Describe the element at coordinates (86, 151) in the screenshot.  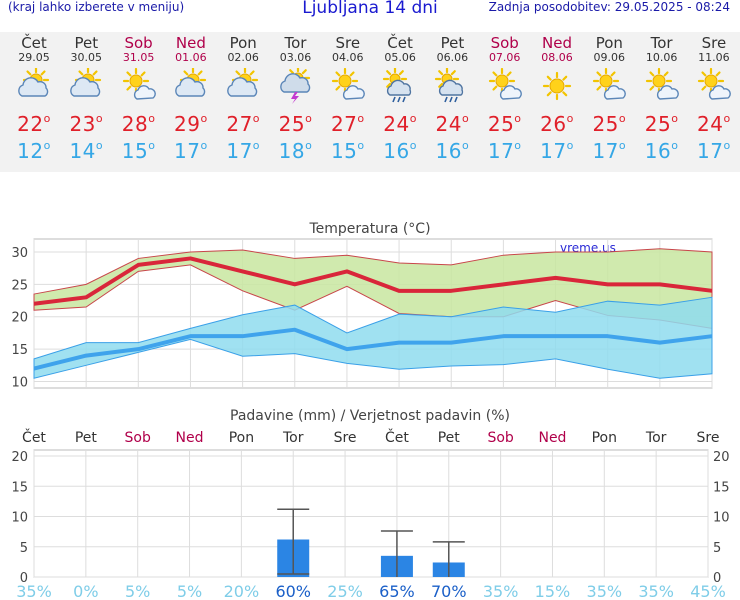
I see `min-temperature: 14o` at that location.